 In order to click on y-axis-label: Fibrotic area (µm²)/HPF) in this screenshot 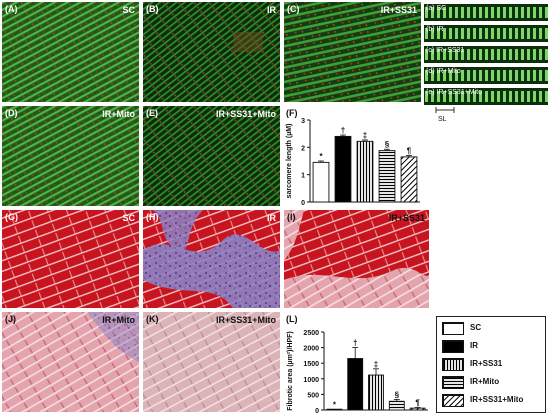, I will do `click(290, 371)`.